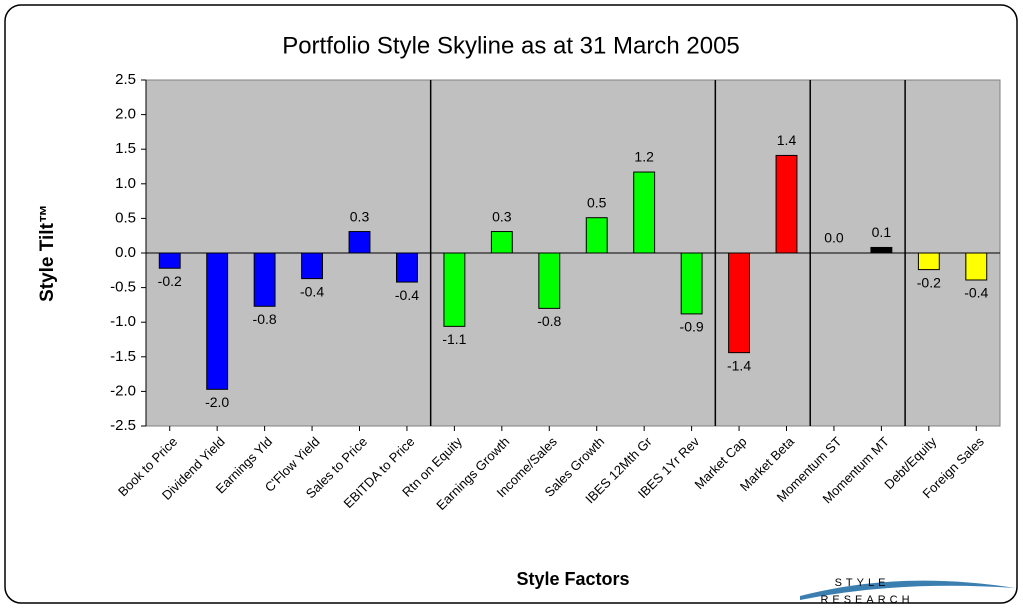 This screenshot has width=1023, height=609. What do you see at coordinates (692, 327) in the screenshot?
I see `value-label: -0.9` at bounding box center [692, 327].